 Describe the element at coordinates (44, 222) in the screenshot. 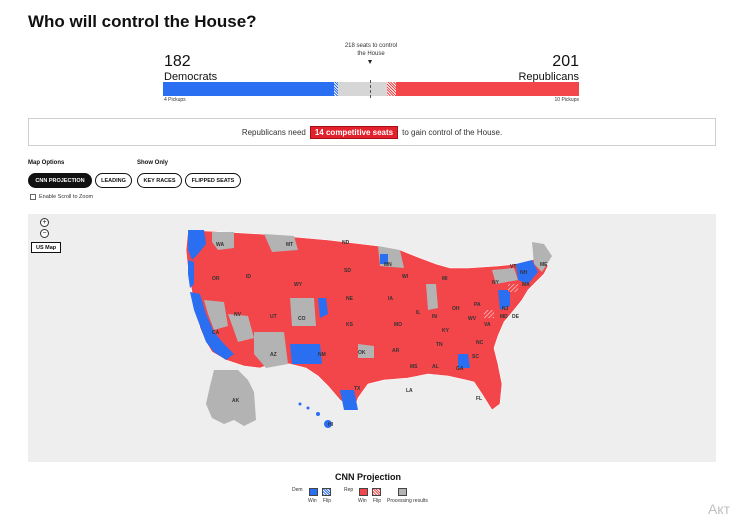

I see `zoom-in-button: +` at that location.